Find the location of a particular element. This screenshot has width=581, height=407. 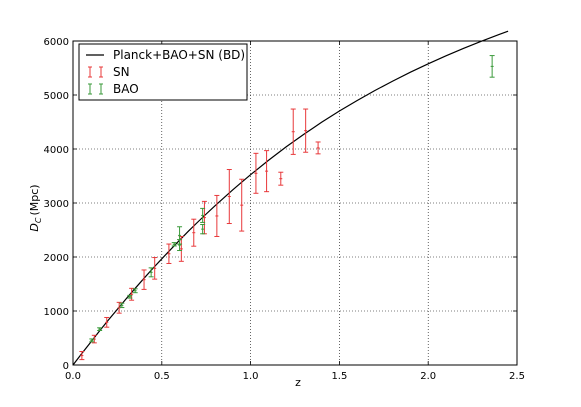

legend-label: Planck+BAO+SN (BD) is located at coordinates (179, 55).